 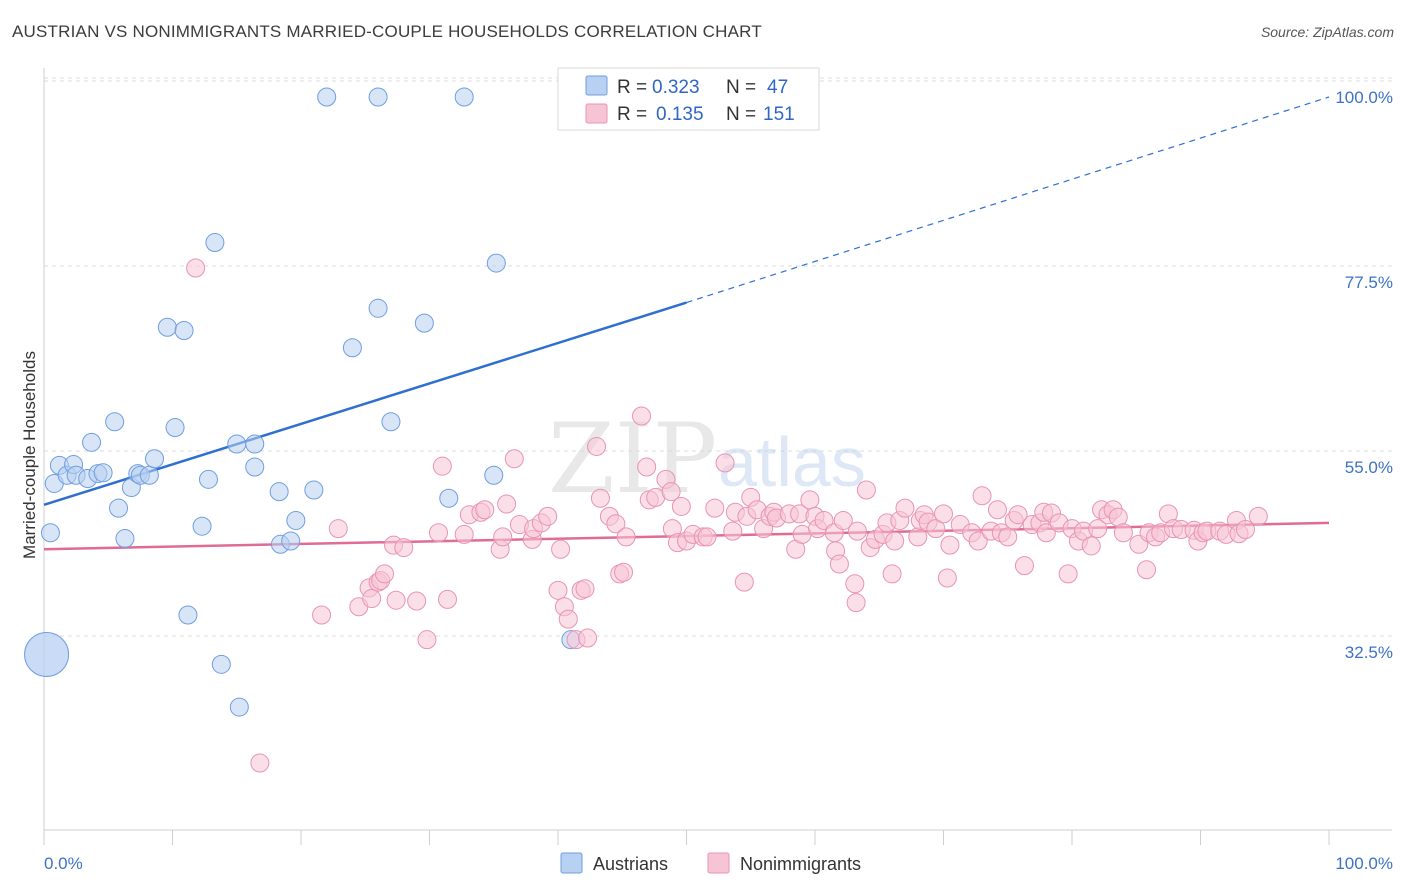 I want to click on legend-n-label-nonimmigrants: N =, so click(x=741, y=114).